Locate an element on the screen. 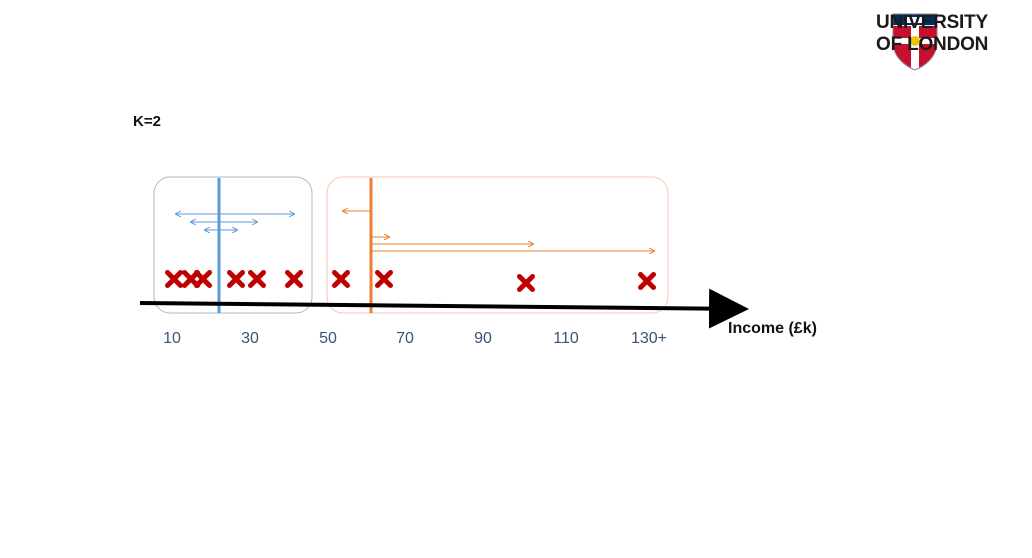  cluster2-box is located at coordinates (497, 245).